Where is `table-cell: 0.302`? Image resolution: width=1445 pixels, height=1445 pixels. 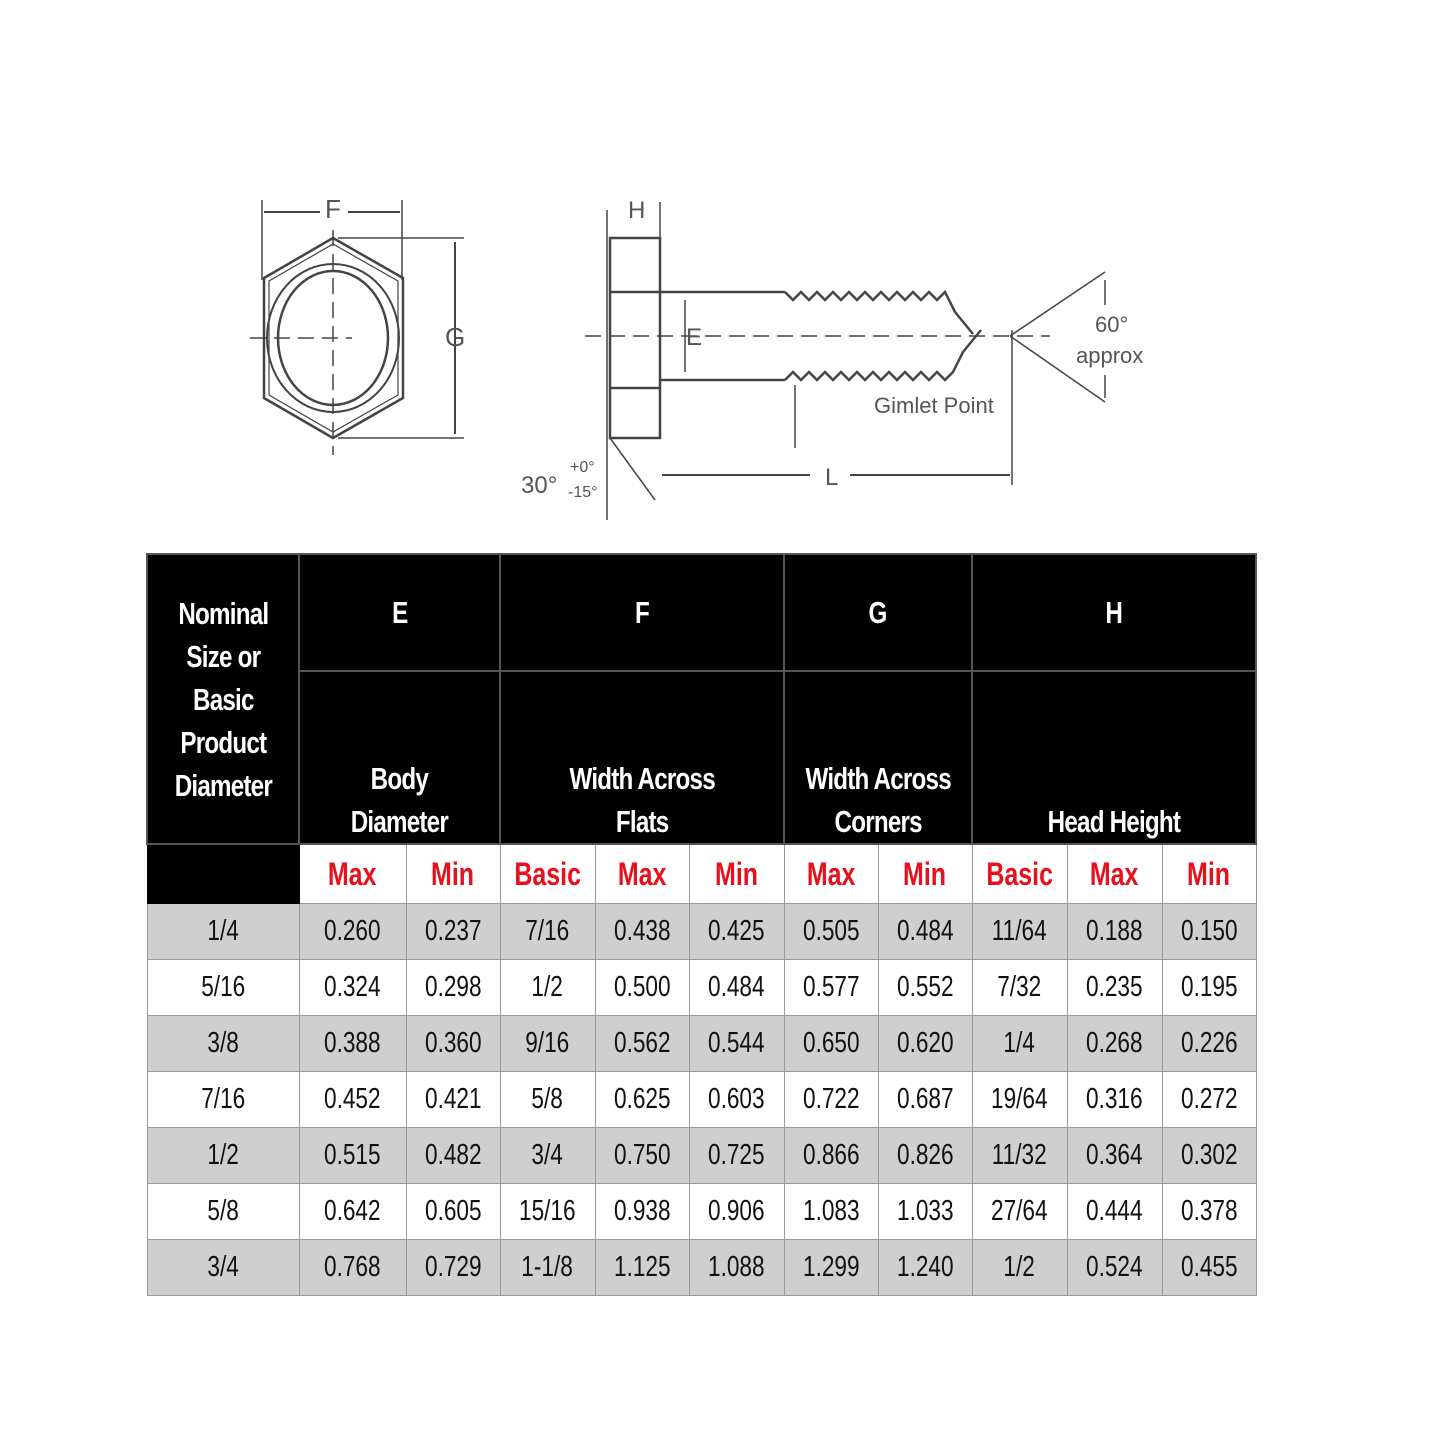 table-cell: 0.302 is located at coordinates (1209, 1155).